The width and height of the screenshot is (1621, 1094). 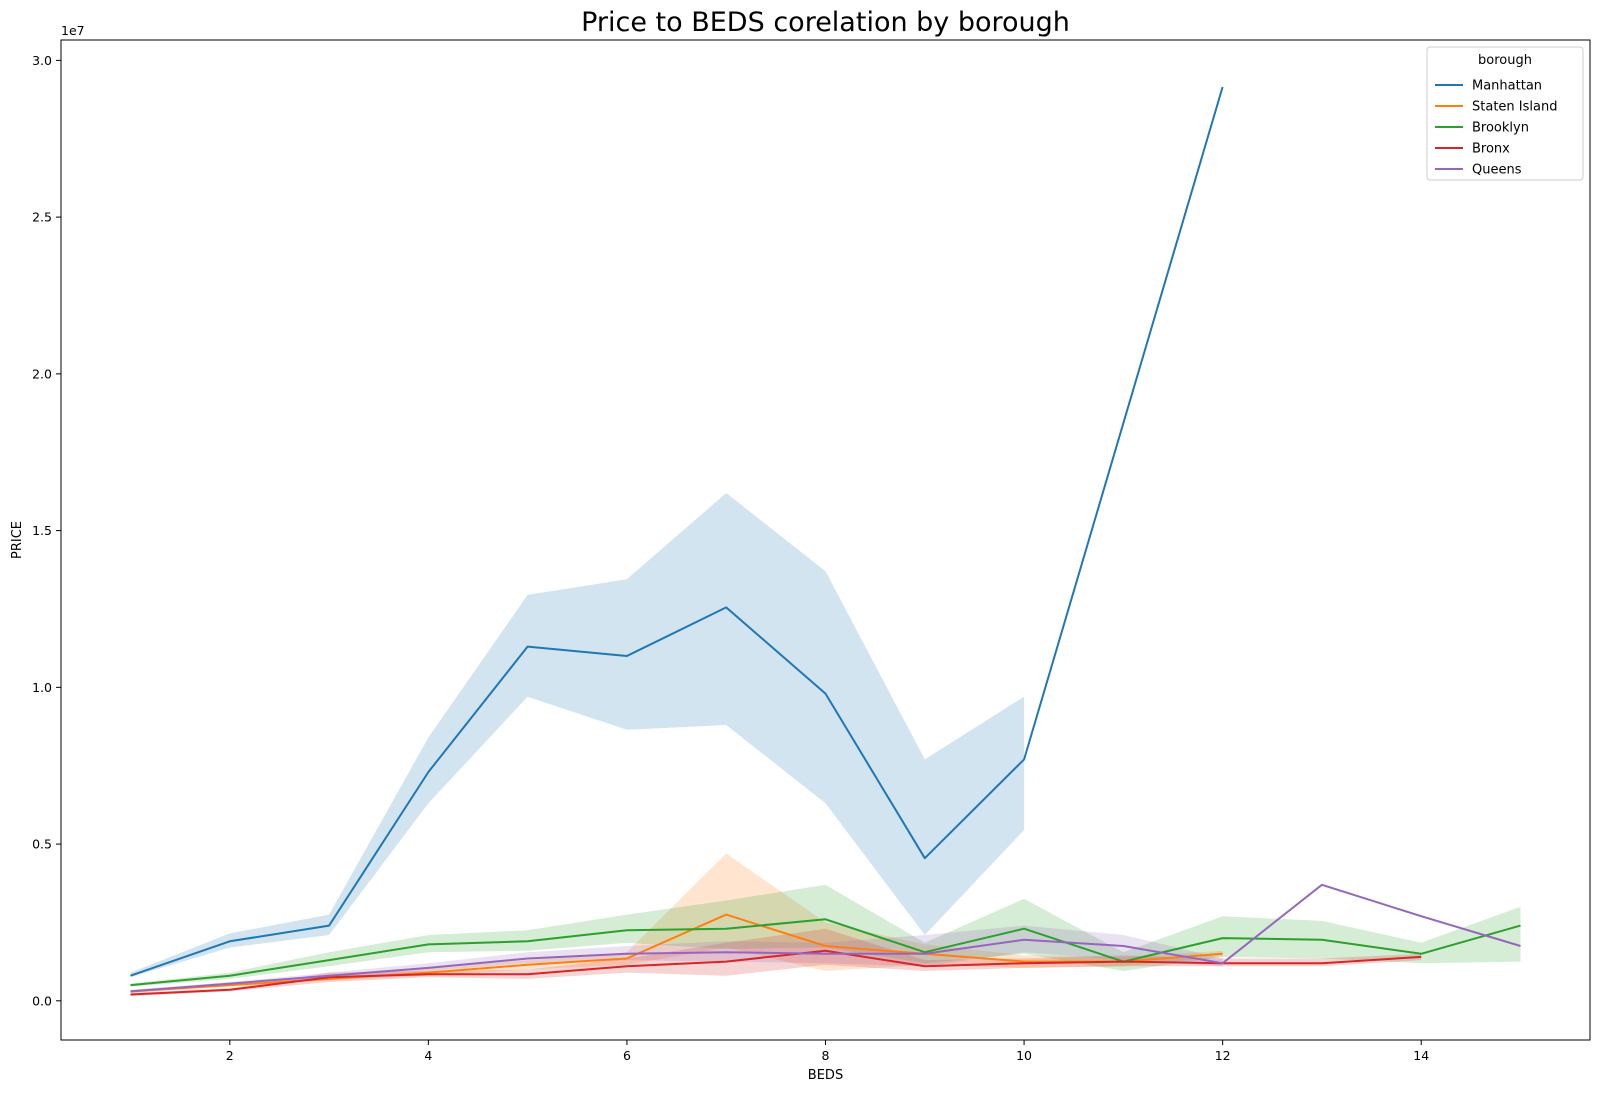 What do you see at coordinates (1500, 128) in the screenshot?
I see `brooklyn-legend-label: Brooklyn` at bounding box center [1500, 128].